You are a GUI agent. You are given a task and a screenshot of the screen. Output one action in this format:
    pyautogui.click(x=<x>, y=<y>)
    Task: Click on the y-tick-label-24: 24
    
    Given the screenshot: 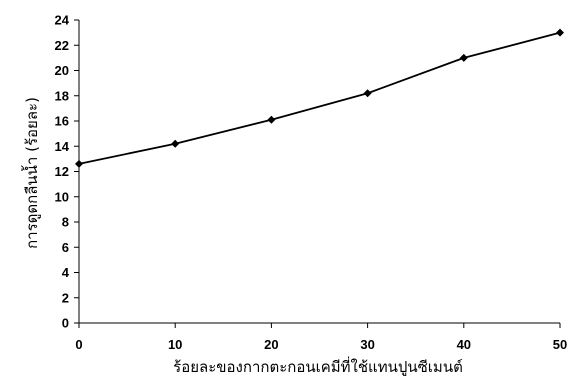 What is the action you would take?
    pyautogui.click(x=62, y=20)
    